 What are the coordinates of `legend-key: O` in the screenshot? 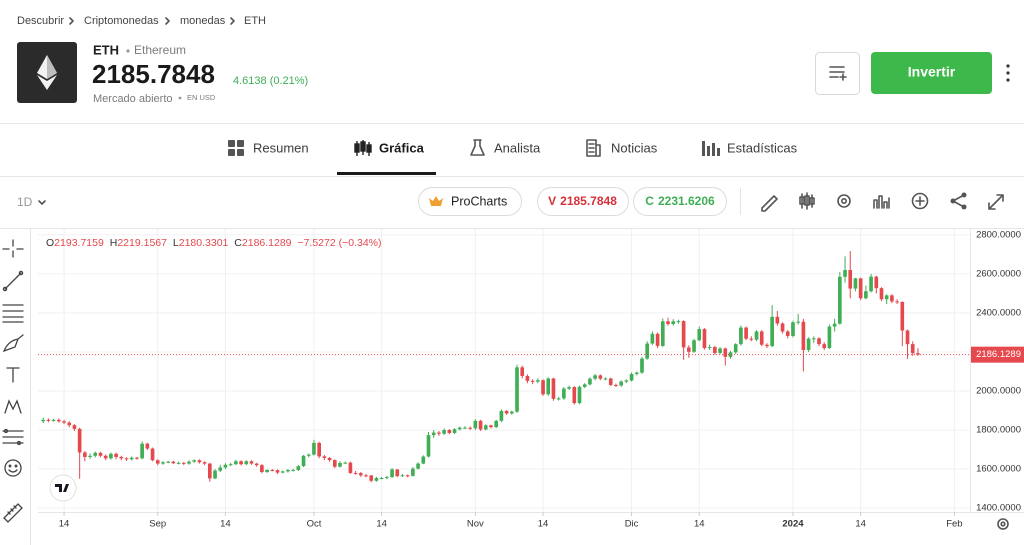 It's located at (50, 243).